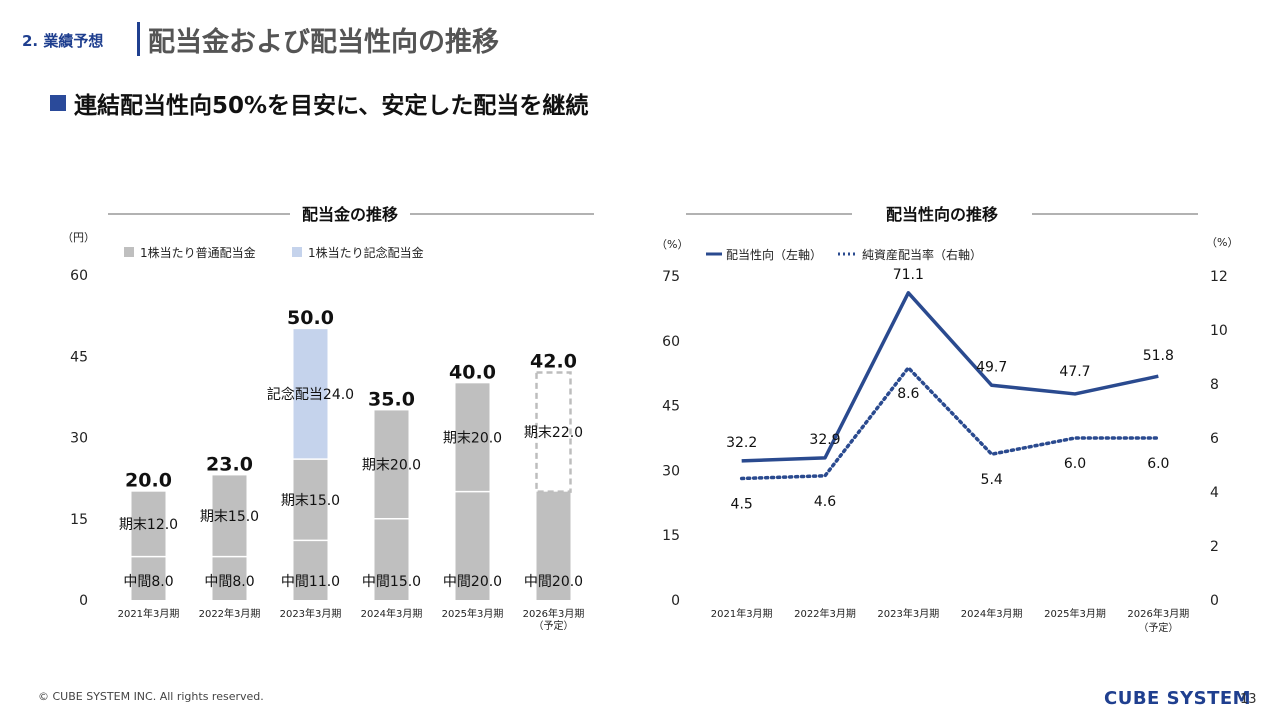  I want to click on series-line-payout-ratio, so click(950, 377).